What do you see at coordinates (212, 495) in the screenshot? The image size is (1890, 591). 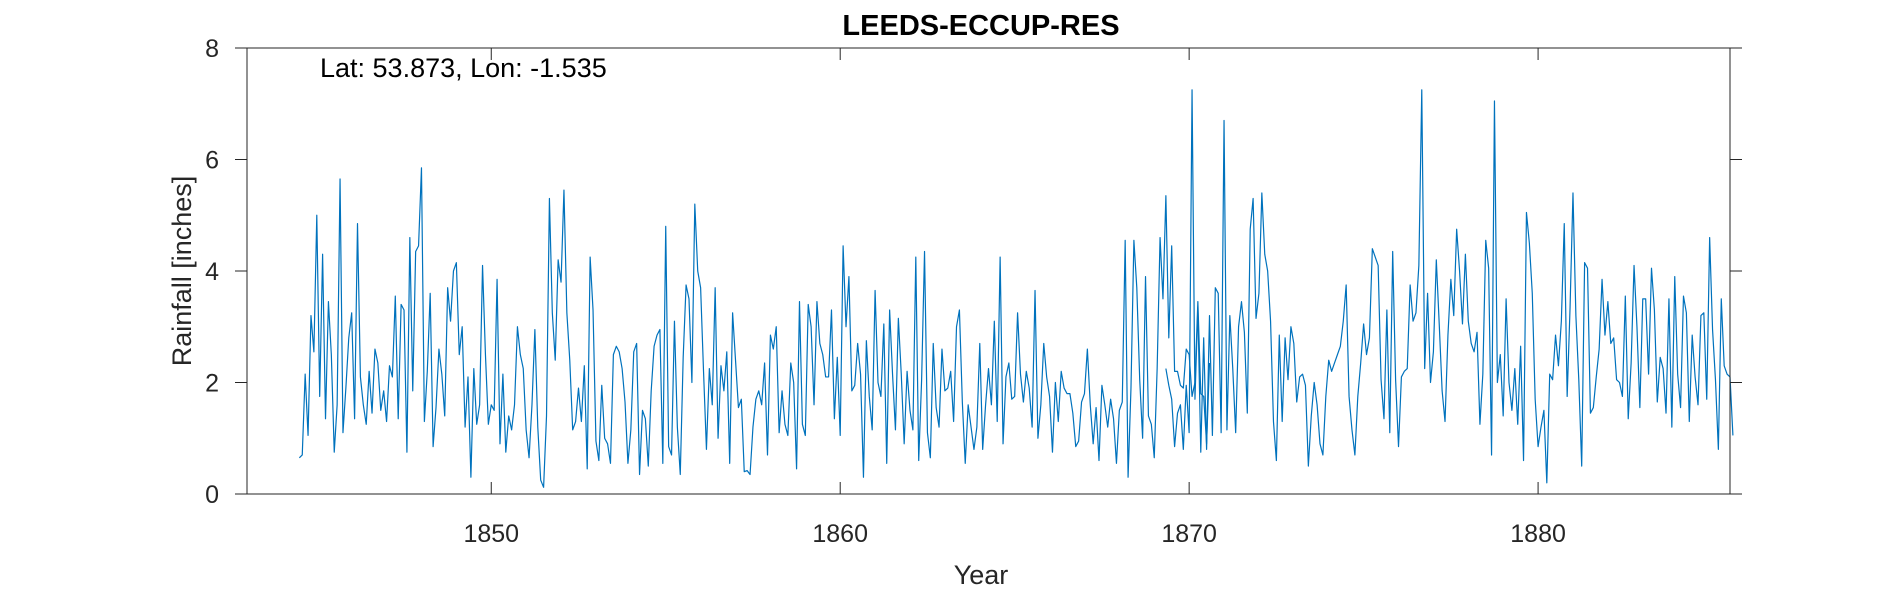 I see `y-tick-label: 0` at bounding box center [212, 495].